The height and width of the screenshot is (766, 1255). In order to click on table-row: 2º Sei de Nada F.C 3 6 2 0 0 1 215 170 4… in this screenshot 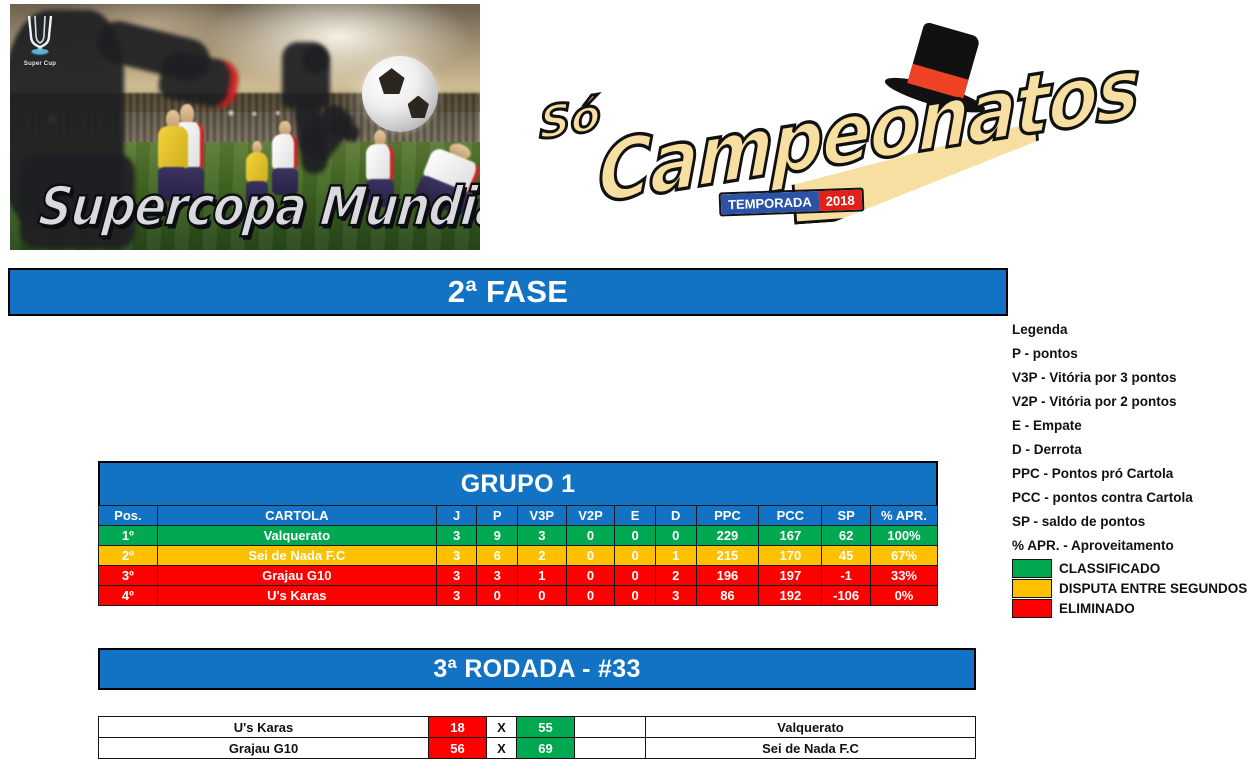, I will do `click(518, 555)`.